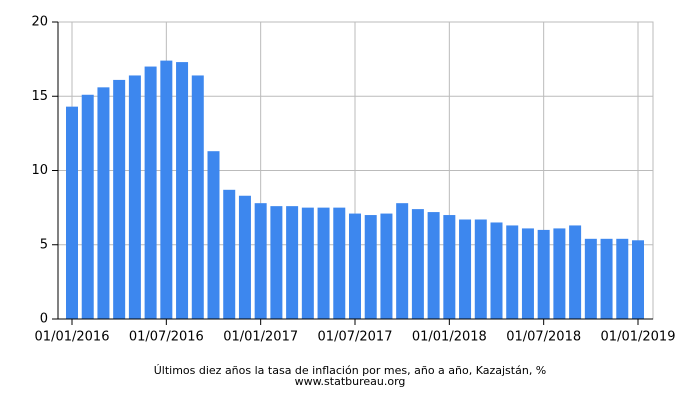 The height and width of the screenshot is (400, 700). Describe the element at coordinates (350, 381) in the screenshot. I see `chart-subtitle: www.statbureau.org` at that location.